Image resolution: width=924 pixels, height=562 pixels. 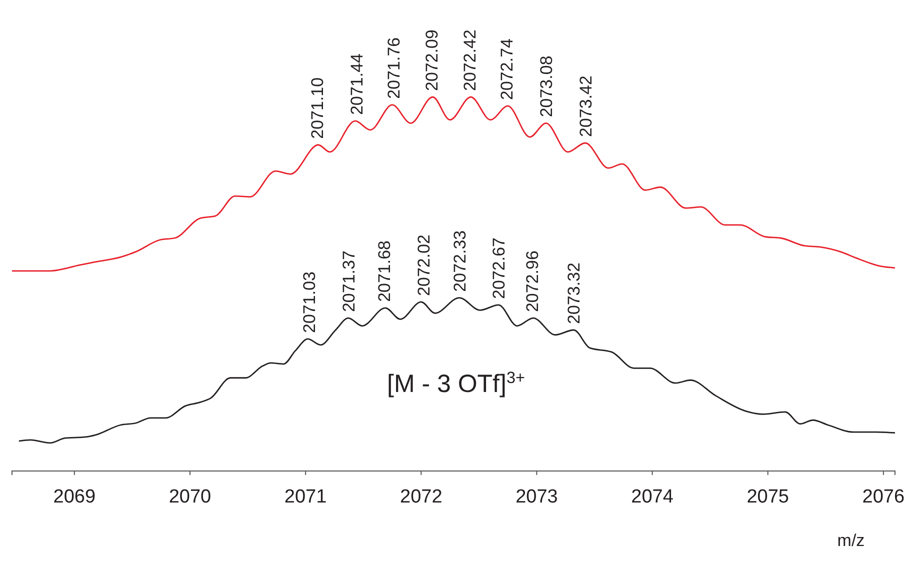 I want to click on x-tick-label: 2075, so click(x=768, y=497).